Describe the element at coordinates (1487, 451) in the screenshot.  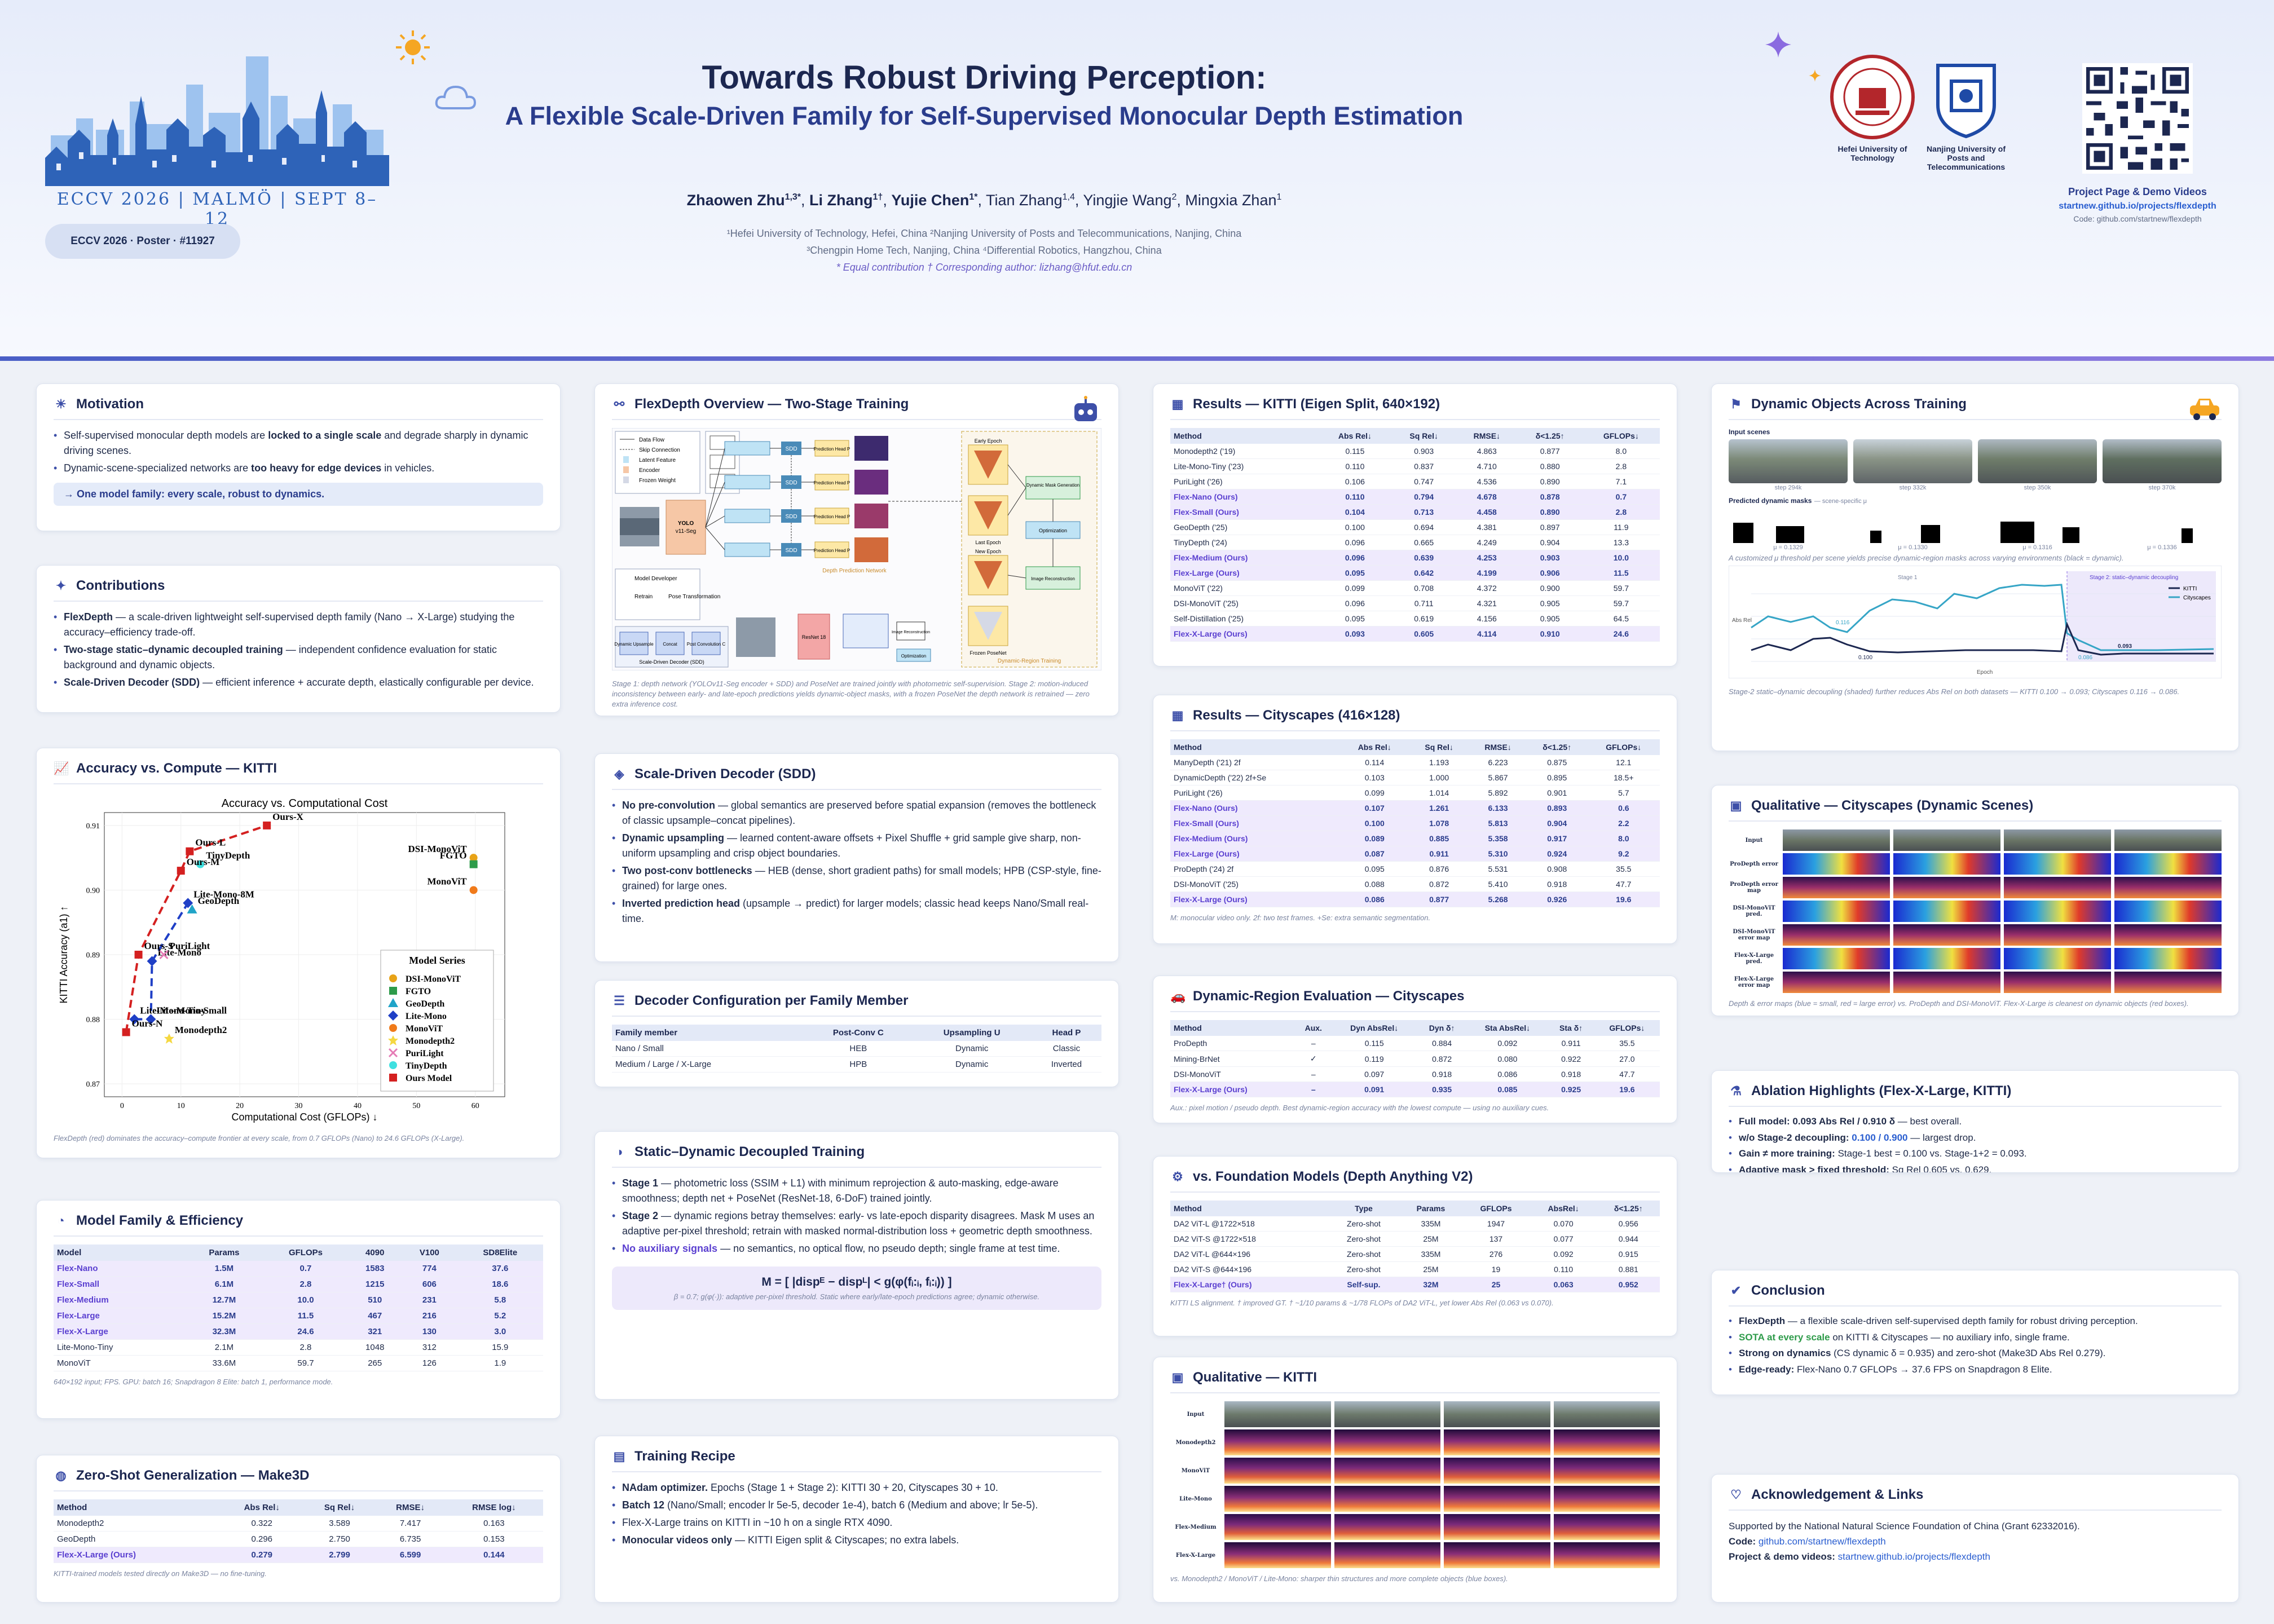
I see `table-cell: 4.863` at that location.